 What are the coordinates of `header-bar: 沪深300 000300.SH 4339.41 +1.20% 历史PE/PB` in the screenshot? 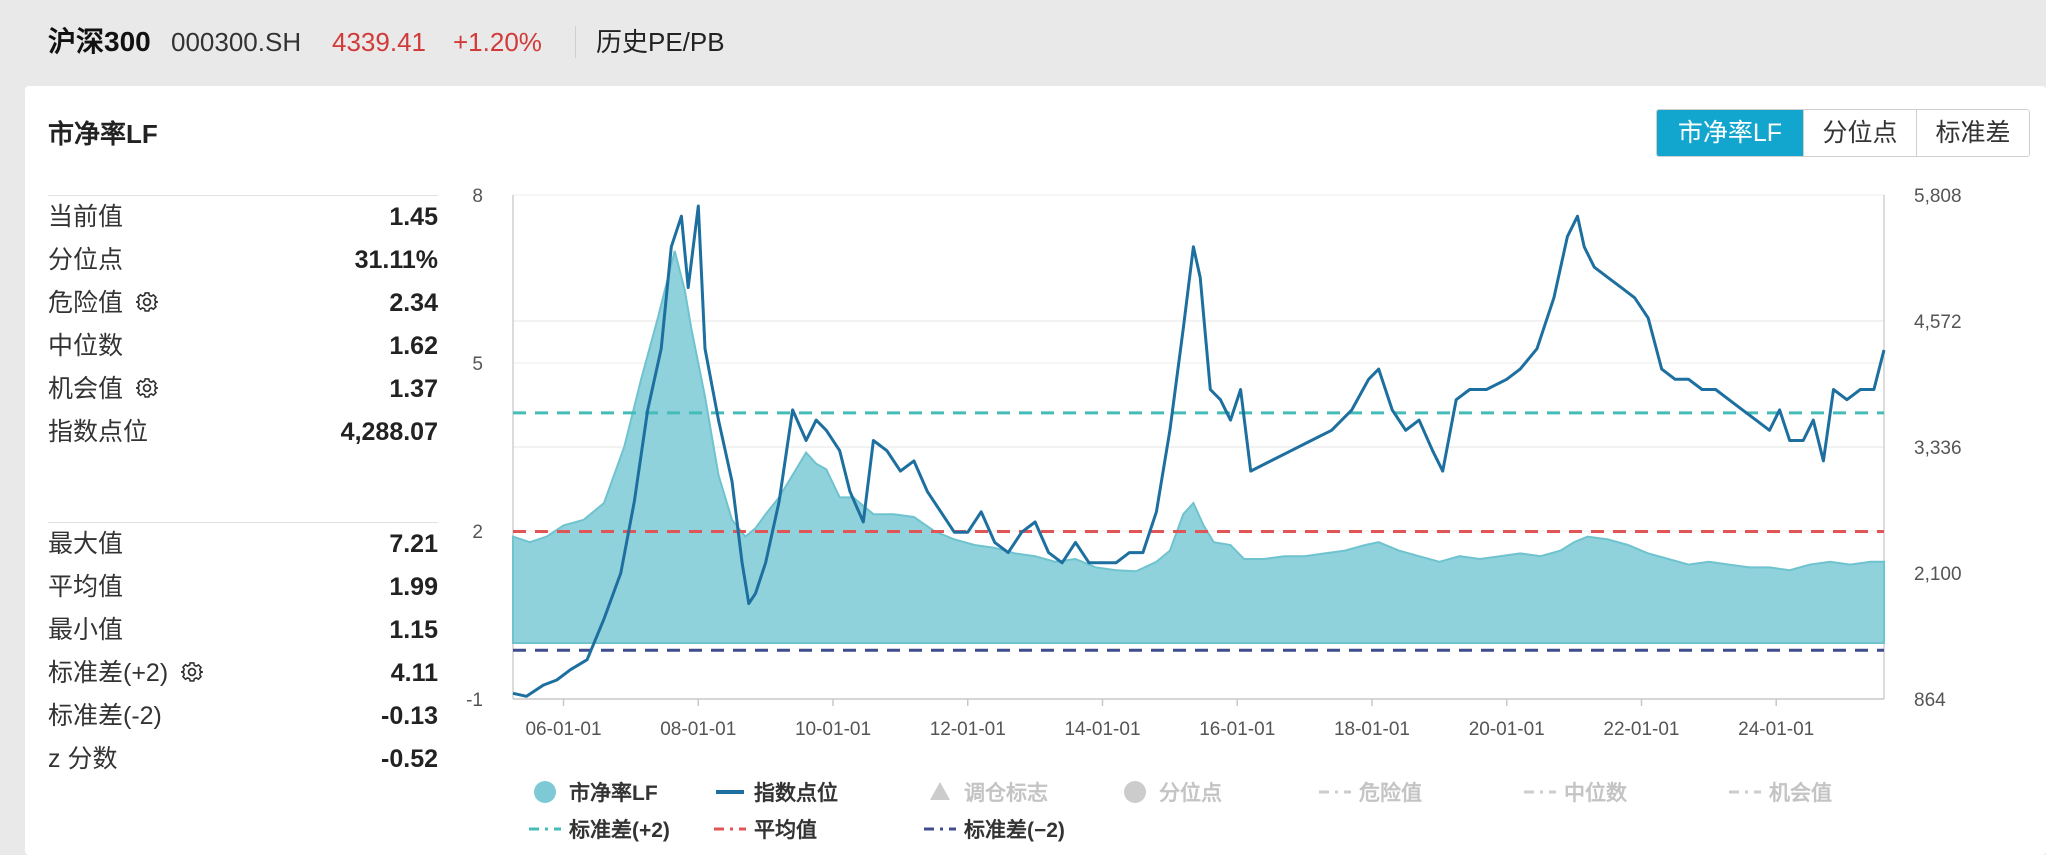 It's located at (1023, 42).